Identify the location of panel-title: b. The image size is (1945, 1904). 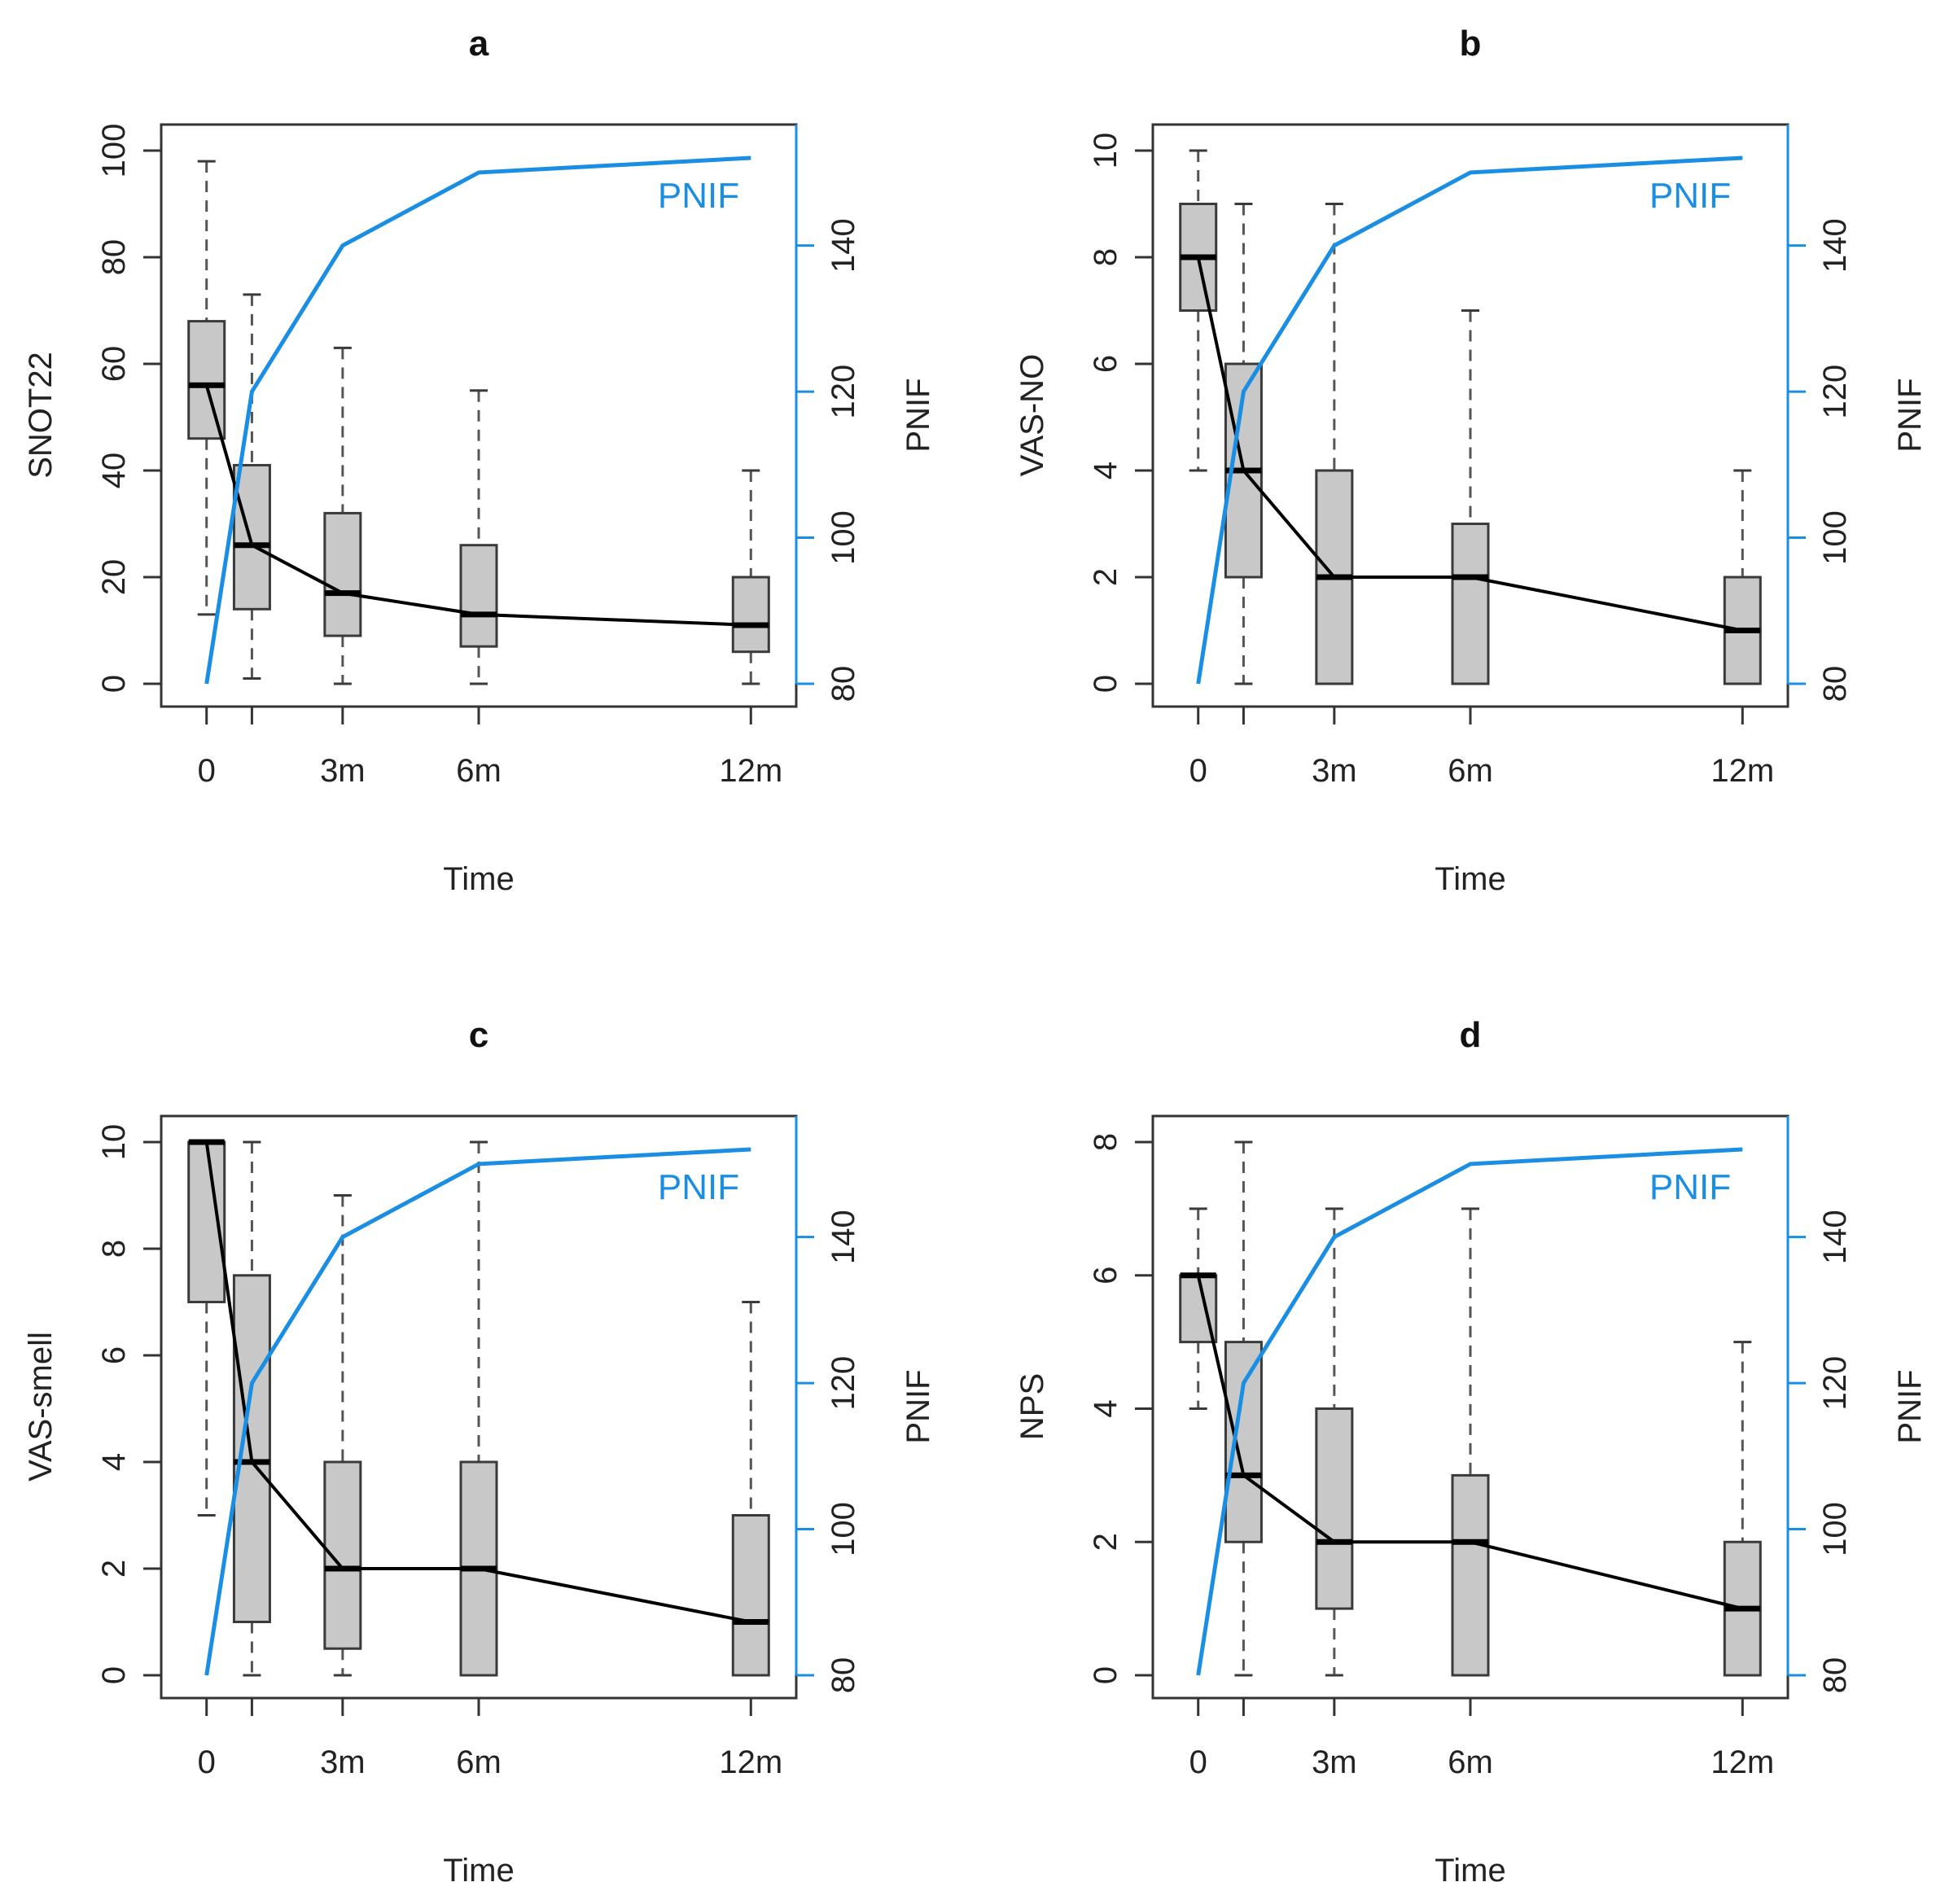
(1471, 43).